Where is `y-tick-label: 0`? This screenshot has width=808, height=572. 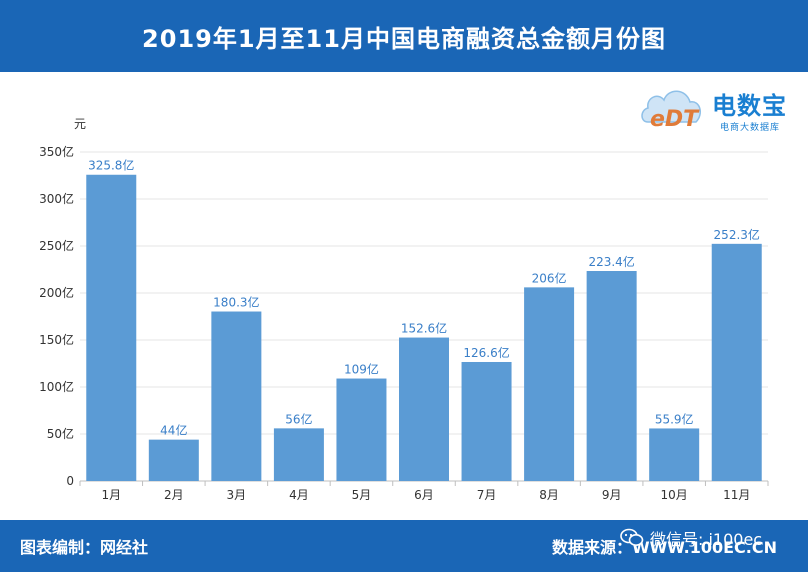
y-tick-label: 0 is located at coordinates (70, 481).